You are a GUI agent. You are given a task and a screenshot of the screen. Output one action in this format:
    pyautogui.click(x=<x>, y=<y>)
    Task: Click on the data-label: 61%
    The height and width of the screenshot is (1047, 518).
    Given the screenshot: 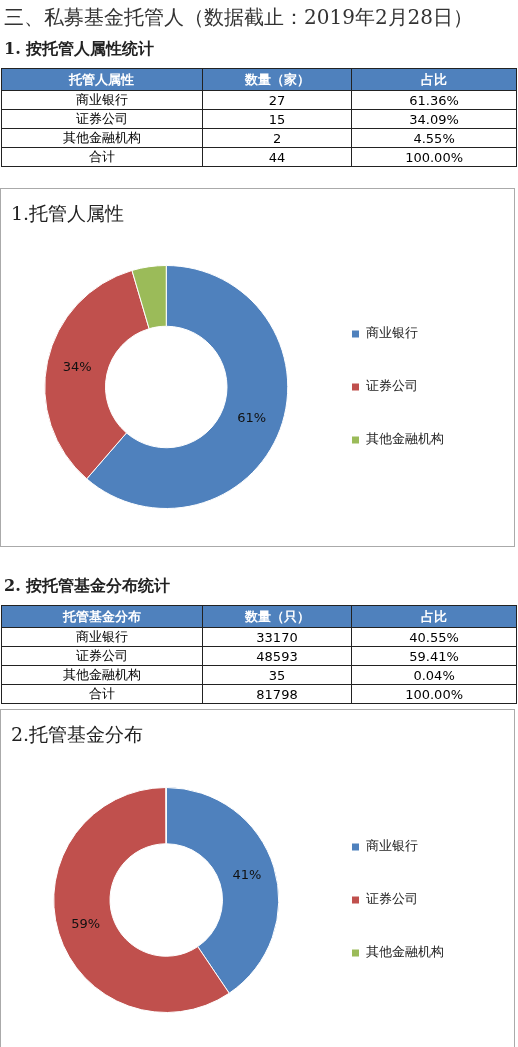 What is the action you would take?
    pyautogui.click(x=252, y=418)
    